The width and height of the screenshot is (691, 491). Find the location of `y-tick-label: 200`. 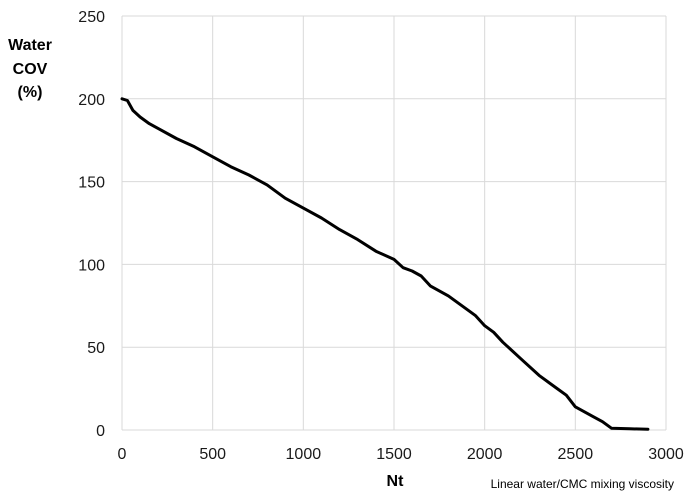

y-tick-label: 200 is located at coordinates (91, 100).